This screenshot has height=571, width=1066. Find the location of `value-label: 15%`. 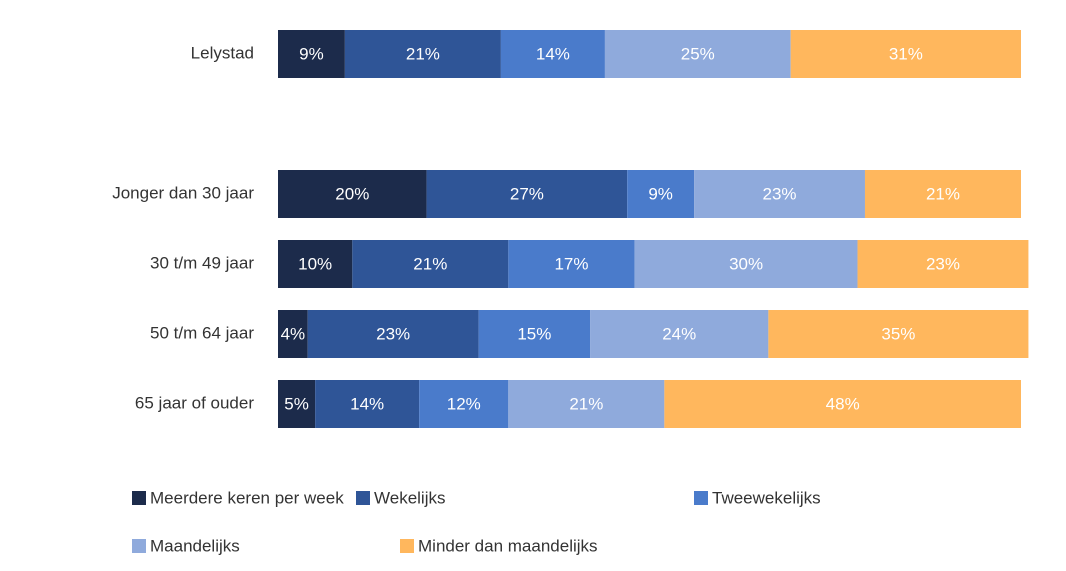

value-label: 15% is located at coordinates (534, 333).